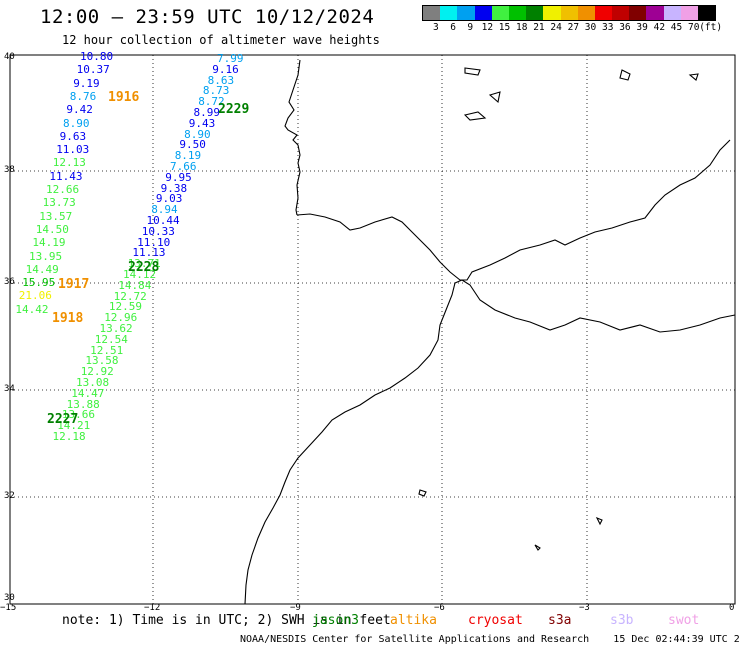  Describe the element at coordinates (178, 177) in the screenshot. I see `wave-height-value: 9.95` at that location.